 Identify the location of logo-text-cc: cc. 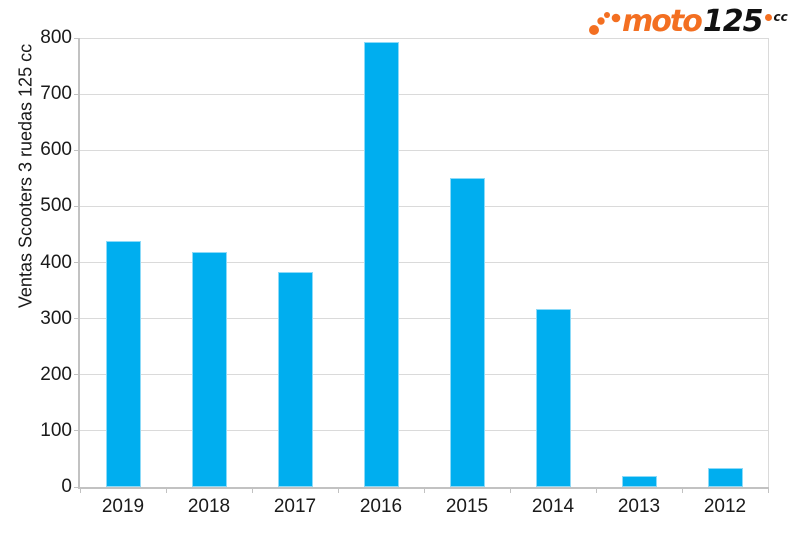
(780, 17).